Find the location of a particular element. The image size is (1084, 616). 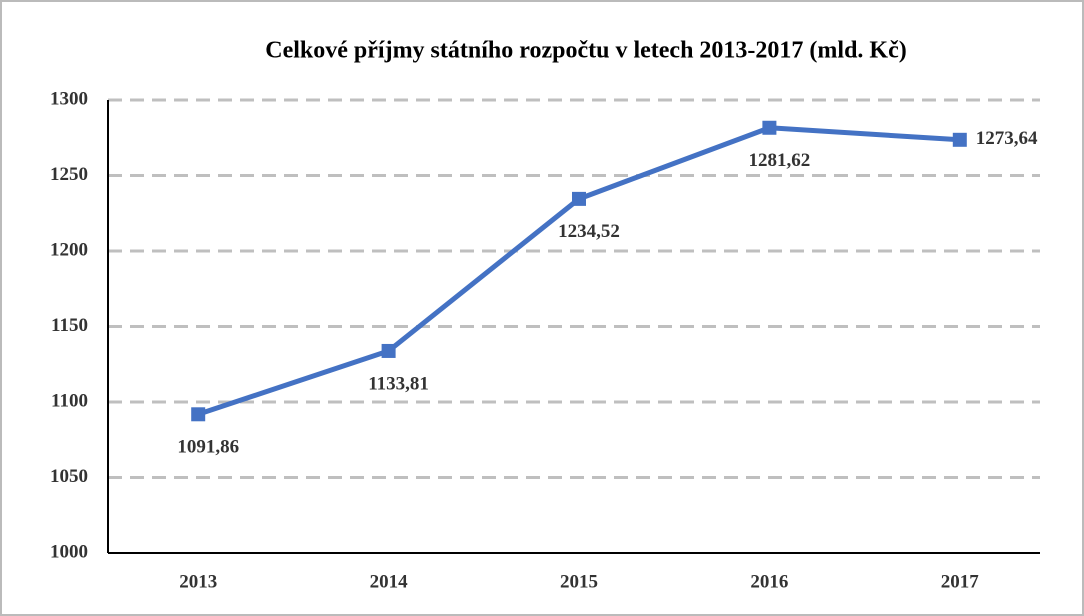

x-tick-label: 2014 is located at coordinates (389, 581).